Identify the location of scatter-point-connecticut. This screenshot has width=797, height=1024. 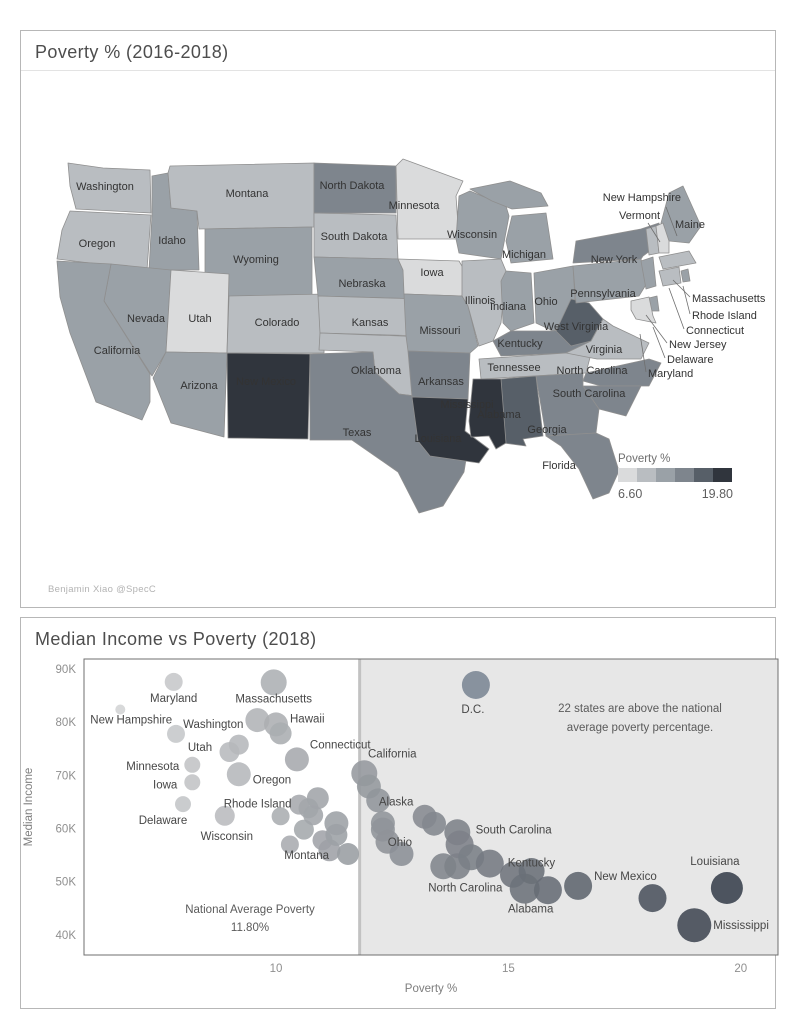
(296, 759).